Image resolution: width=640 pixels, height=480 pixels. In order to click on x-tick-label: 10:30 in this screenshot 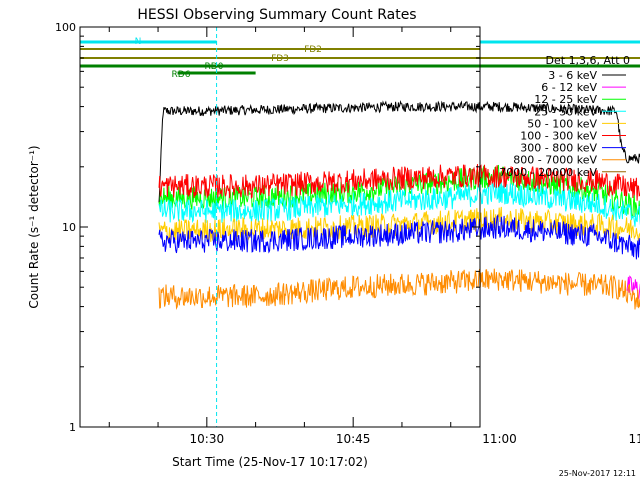, I will do `click(207, 439)`.